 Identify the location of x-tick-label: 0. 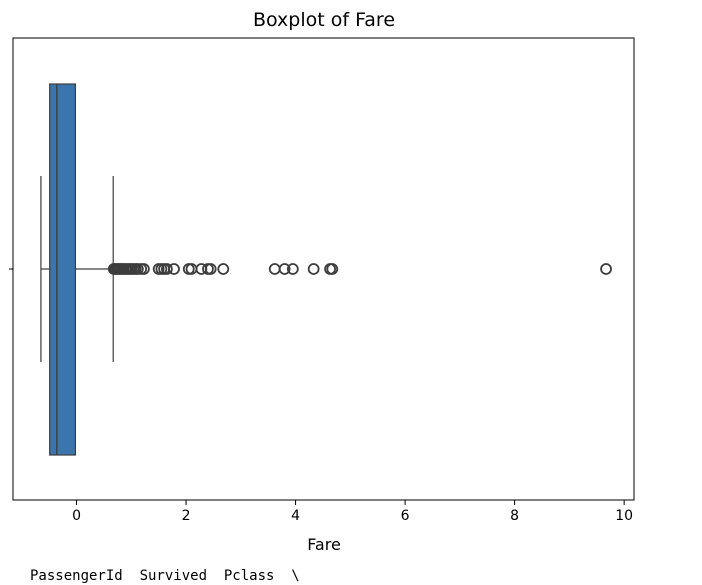
(76, 516).